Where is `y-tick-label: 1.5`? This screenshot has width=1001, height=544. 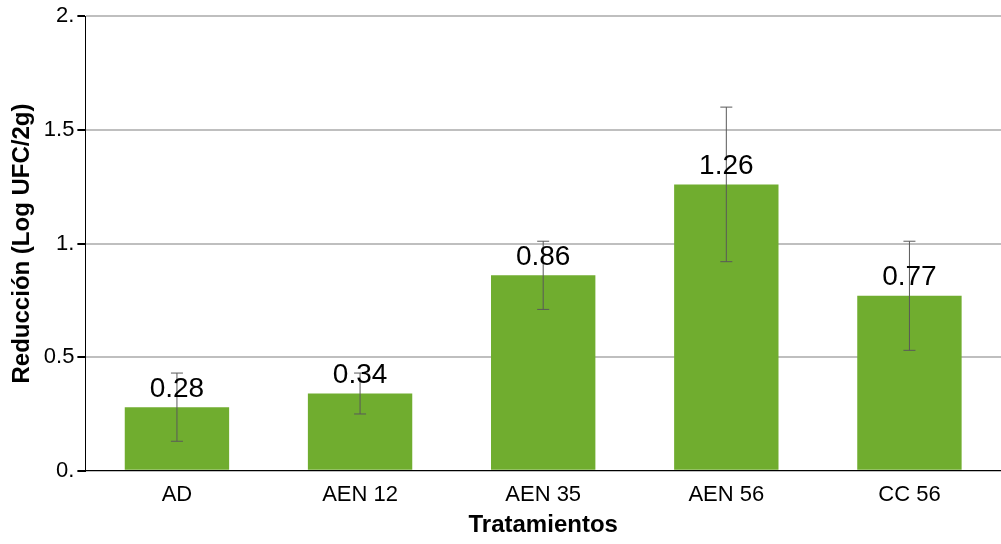 y-tick-label: 1.5 is located at coordinates (59, 128).